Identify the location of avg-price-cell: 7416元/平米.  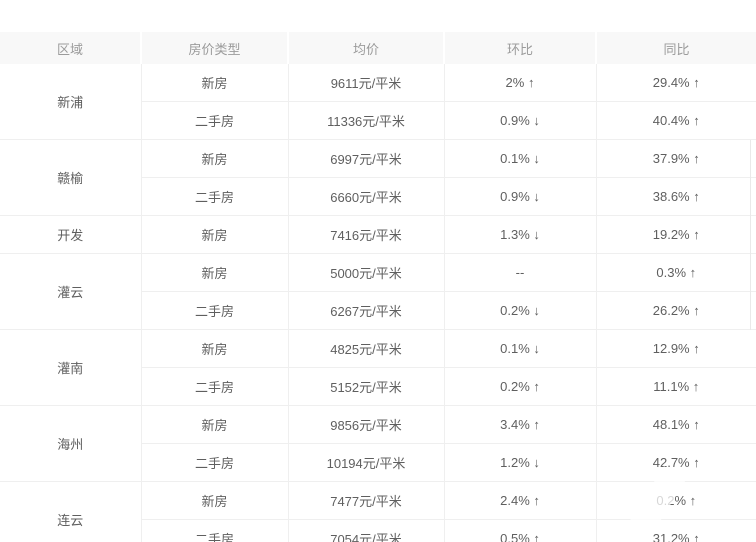
(366, 234).